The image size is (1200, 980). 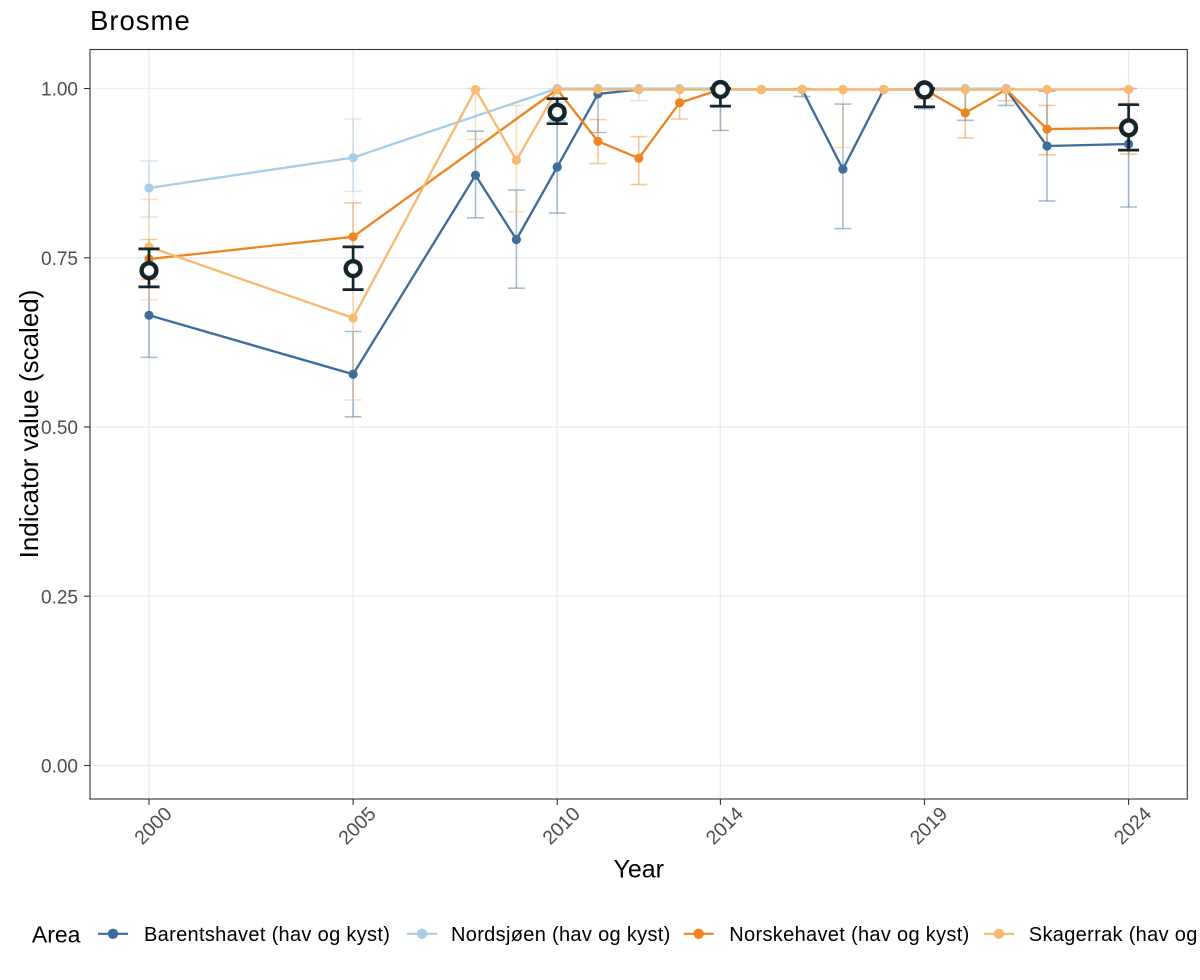 What do you see at coordinates (59, 598) in the screenshot?
I see `svg-text: 0.25` at bounding box center [59, 598].